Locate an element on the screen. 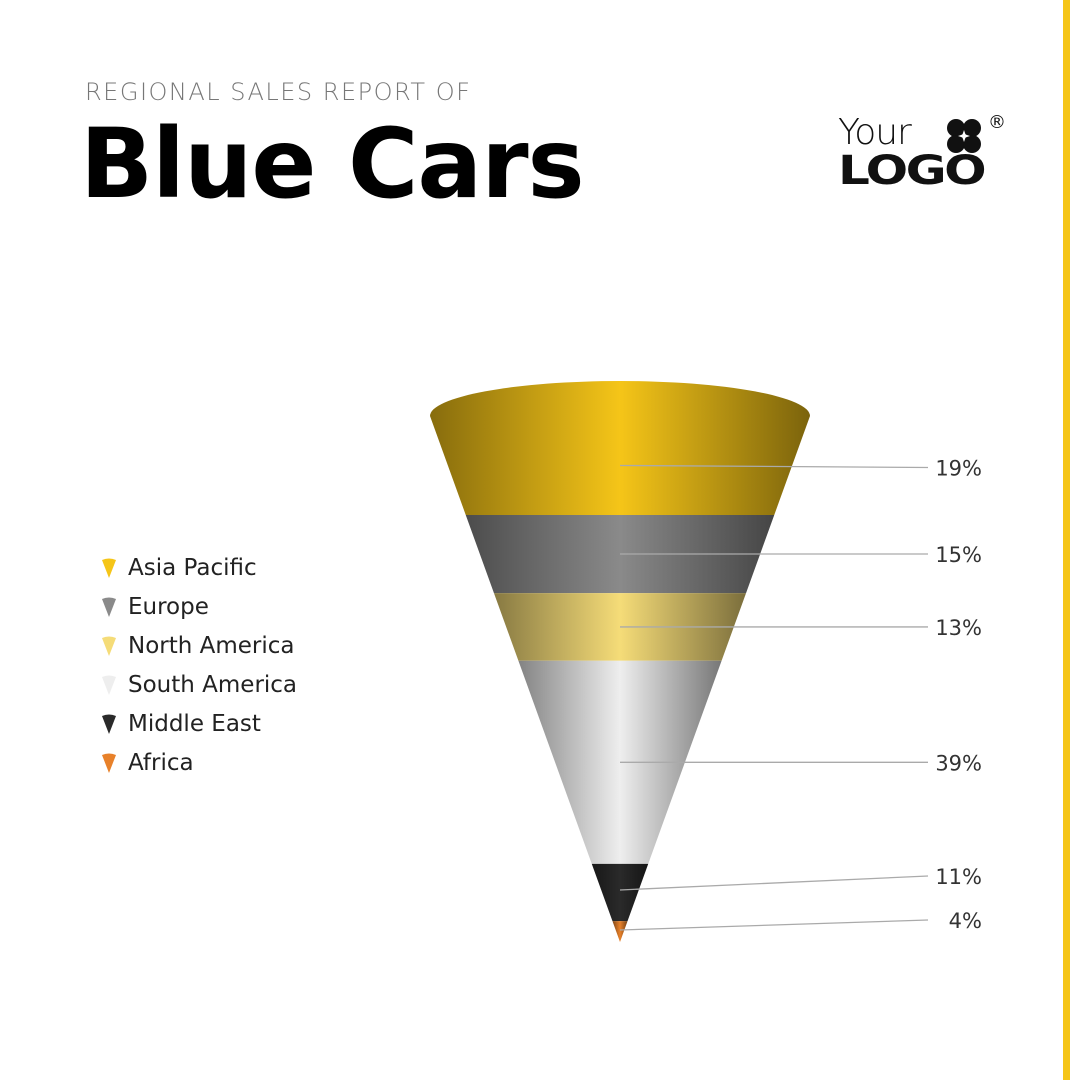 The image size is (1080, 1080). legend-label: Middle East is located at coordinates (194, 723).